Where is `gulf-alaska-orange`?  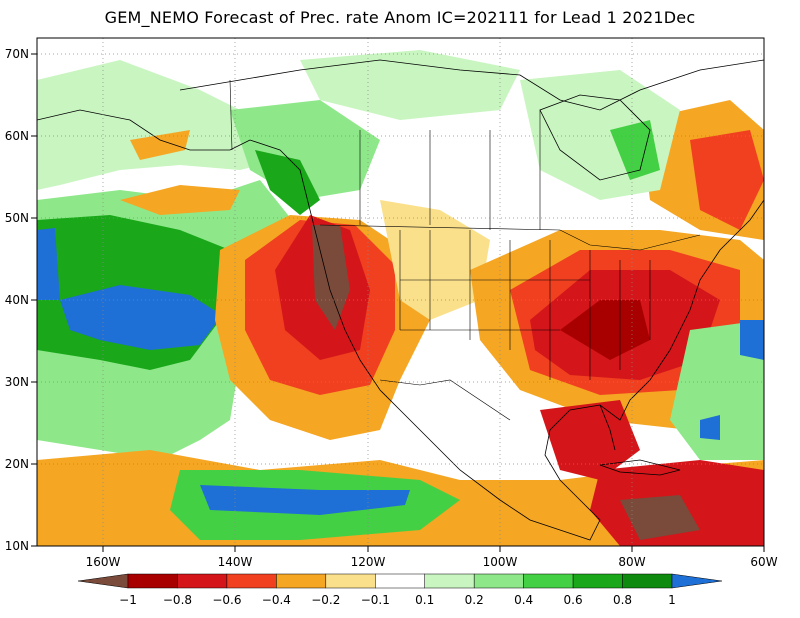
gulf-alaska-orange is located at coordinates (180, 200).